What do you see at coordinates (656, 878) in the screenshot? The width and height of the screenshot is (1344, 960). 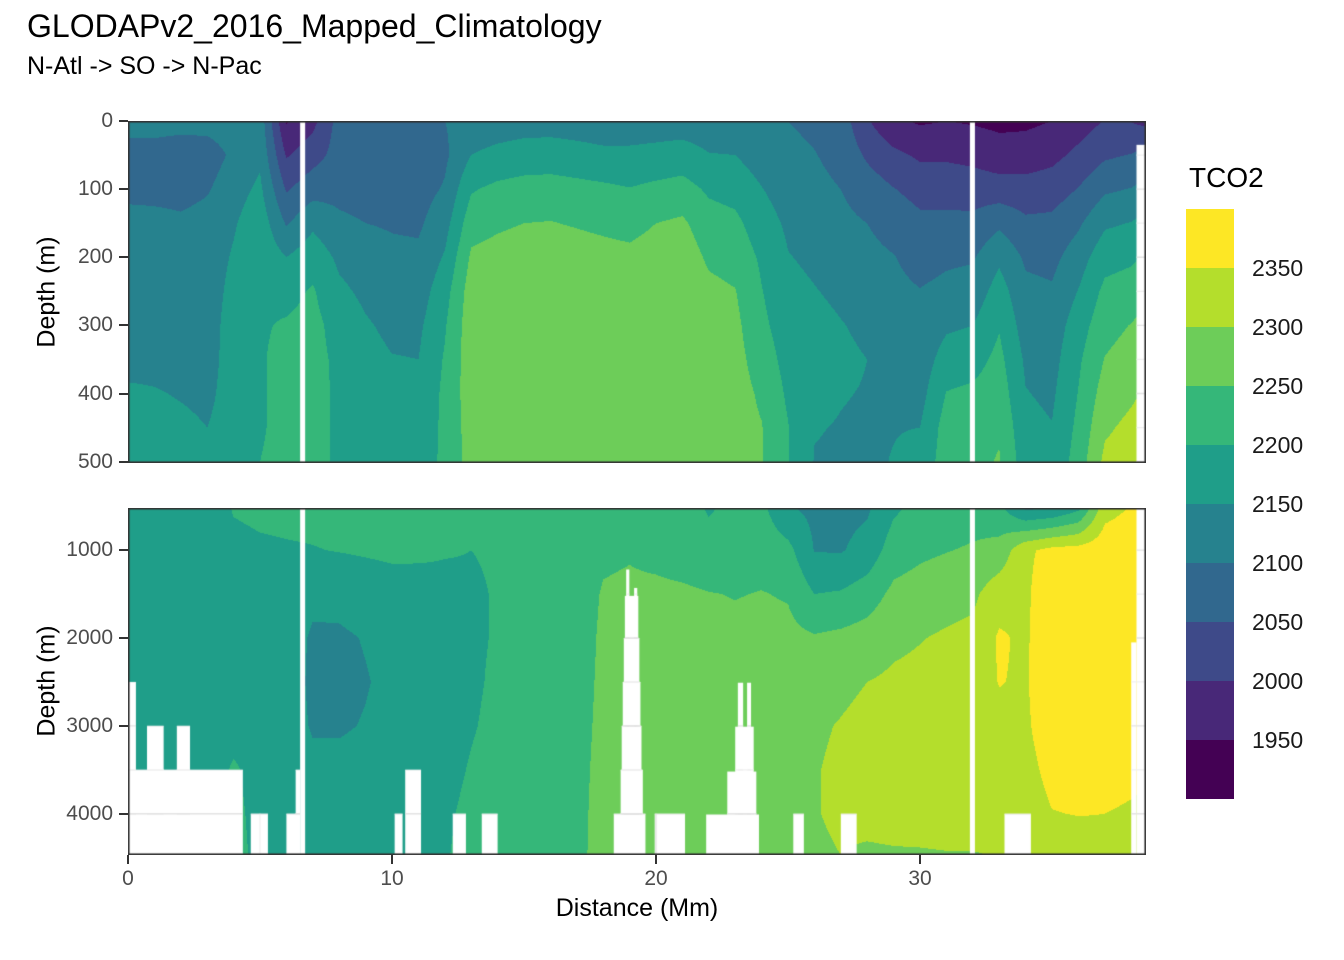 I see `x-tick-label: 20` at bounding box center [656, 878].